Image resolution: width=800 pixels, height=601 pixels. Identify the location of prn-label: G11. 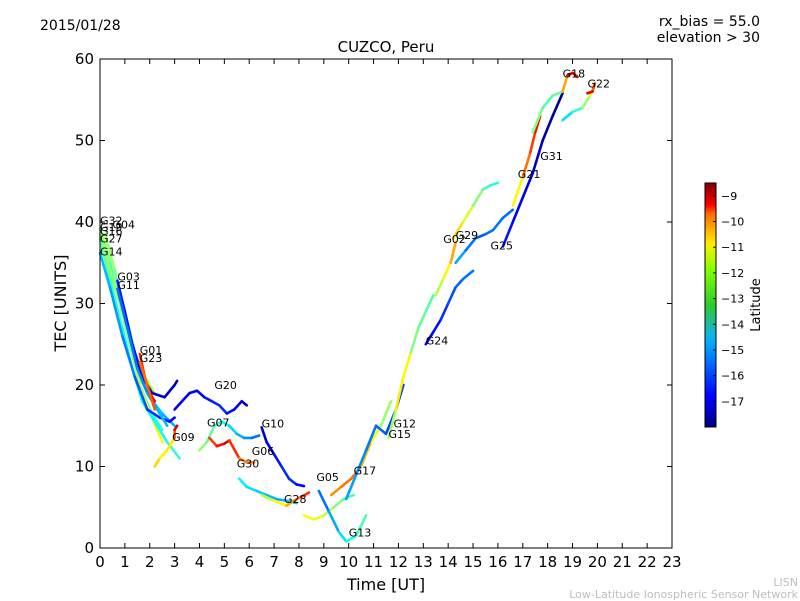
(128, 285).